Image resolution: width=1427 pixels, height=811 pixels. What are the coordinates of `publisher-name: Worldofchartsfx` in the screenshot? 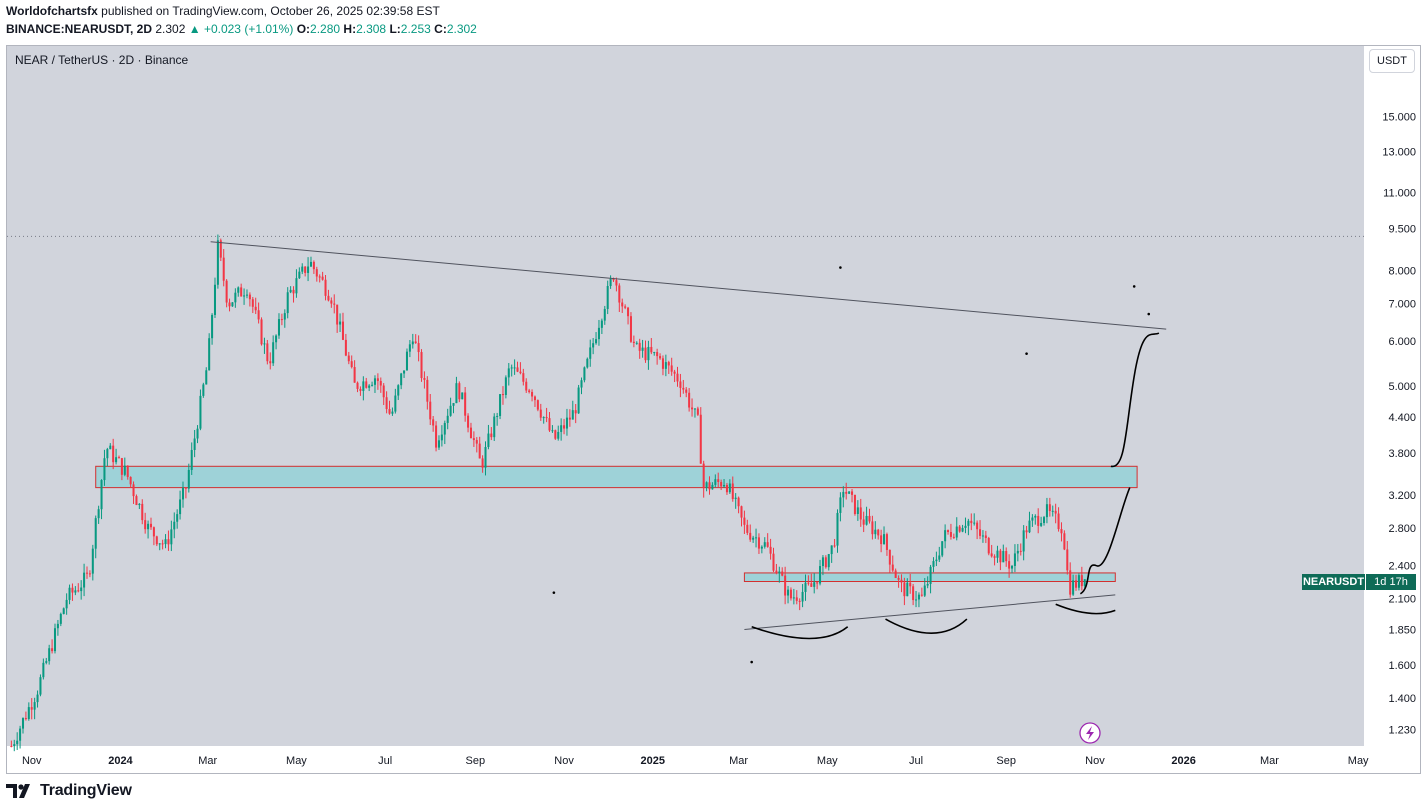 It's located at (52, 11).